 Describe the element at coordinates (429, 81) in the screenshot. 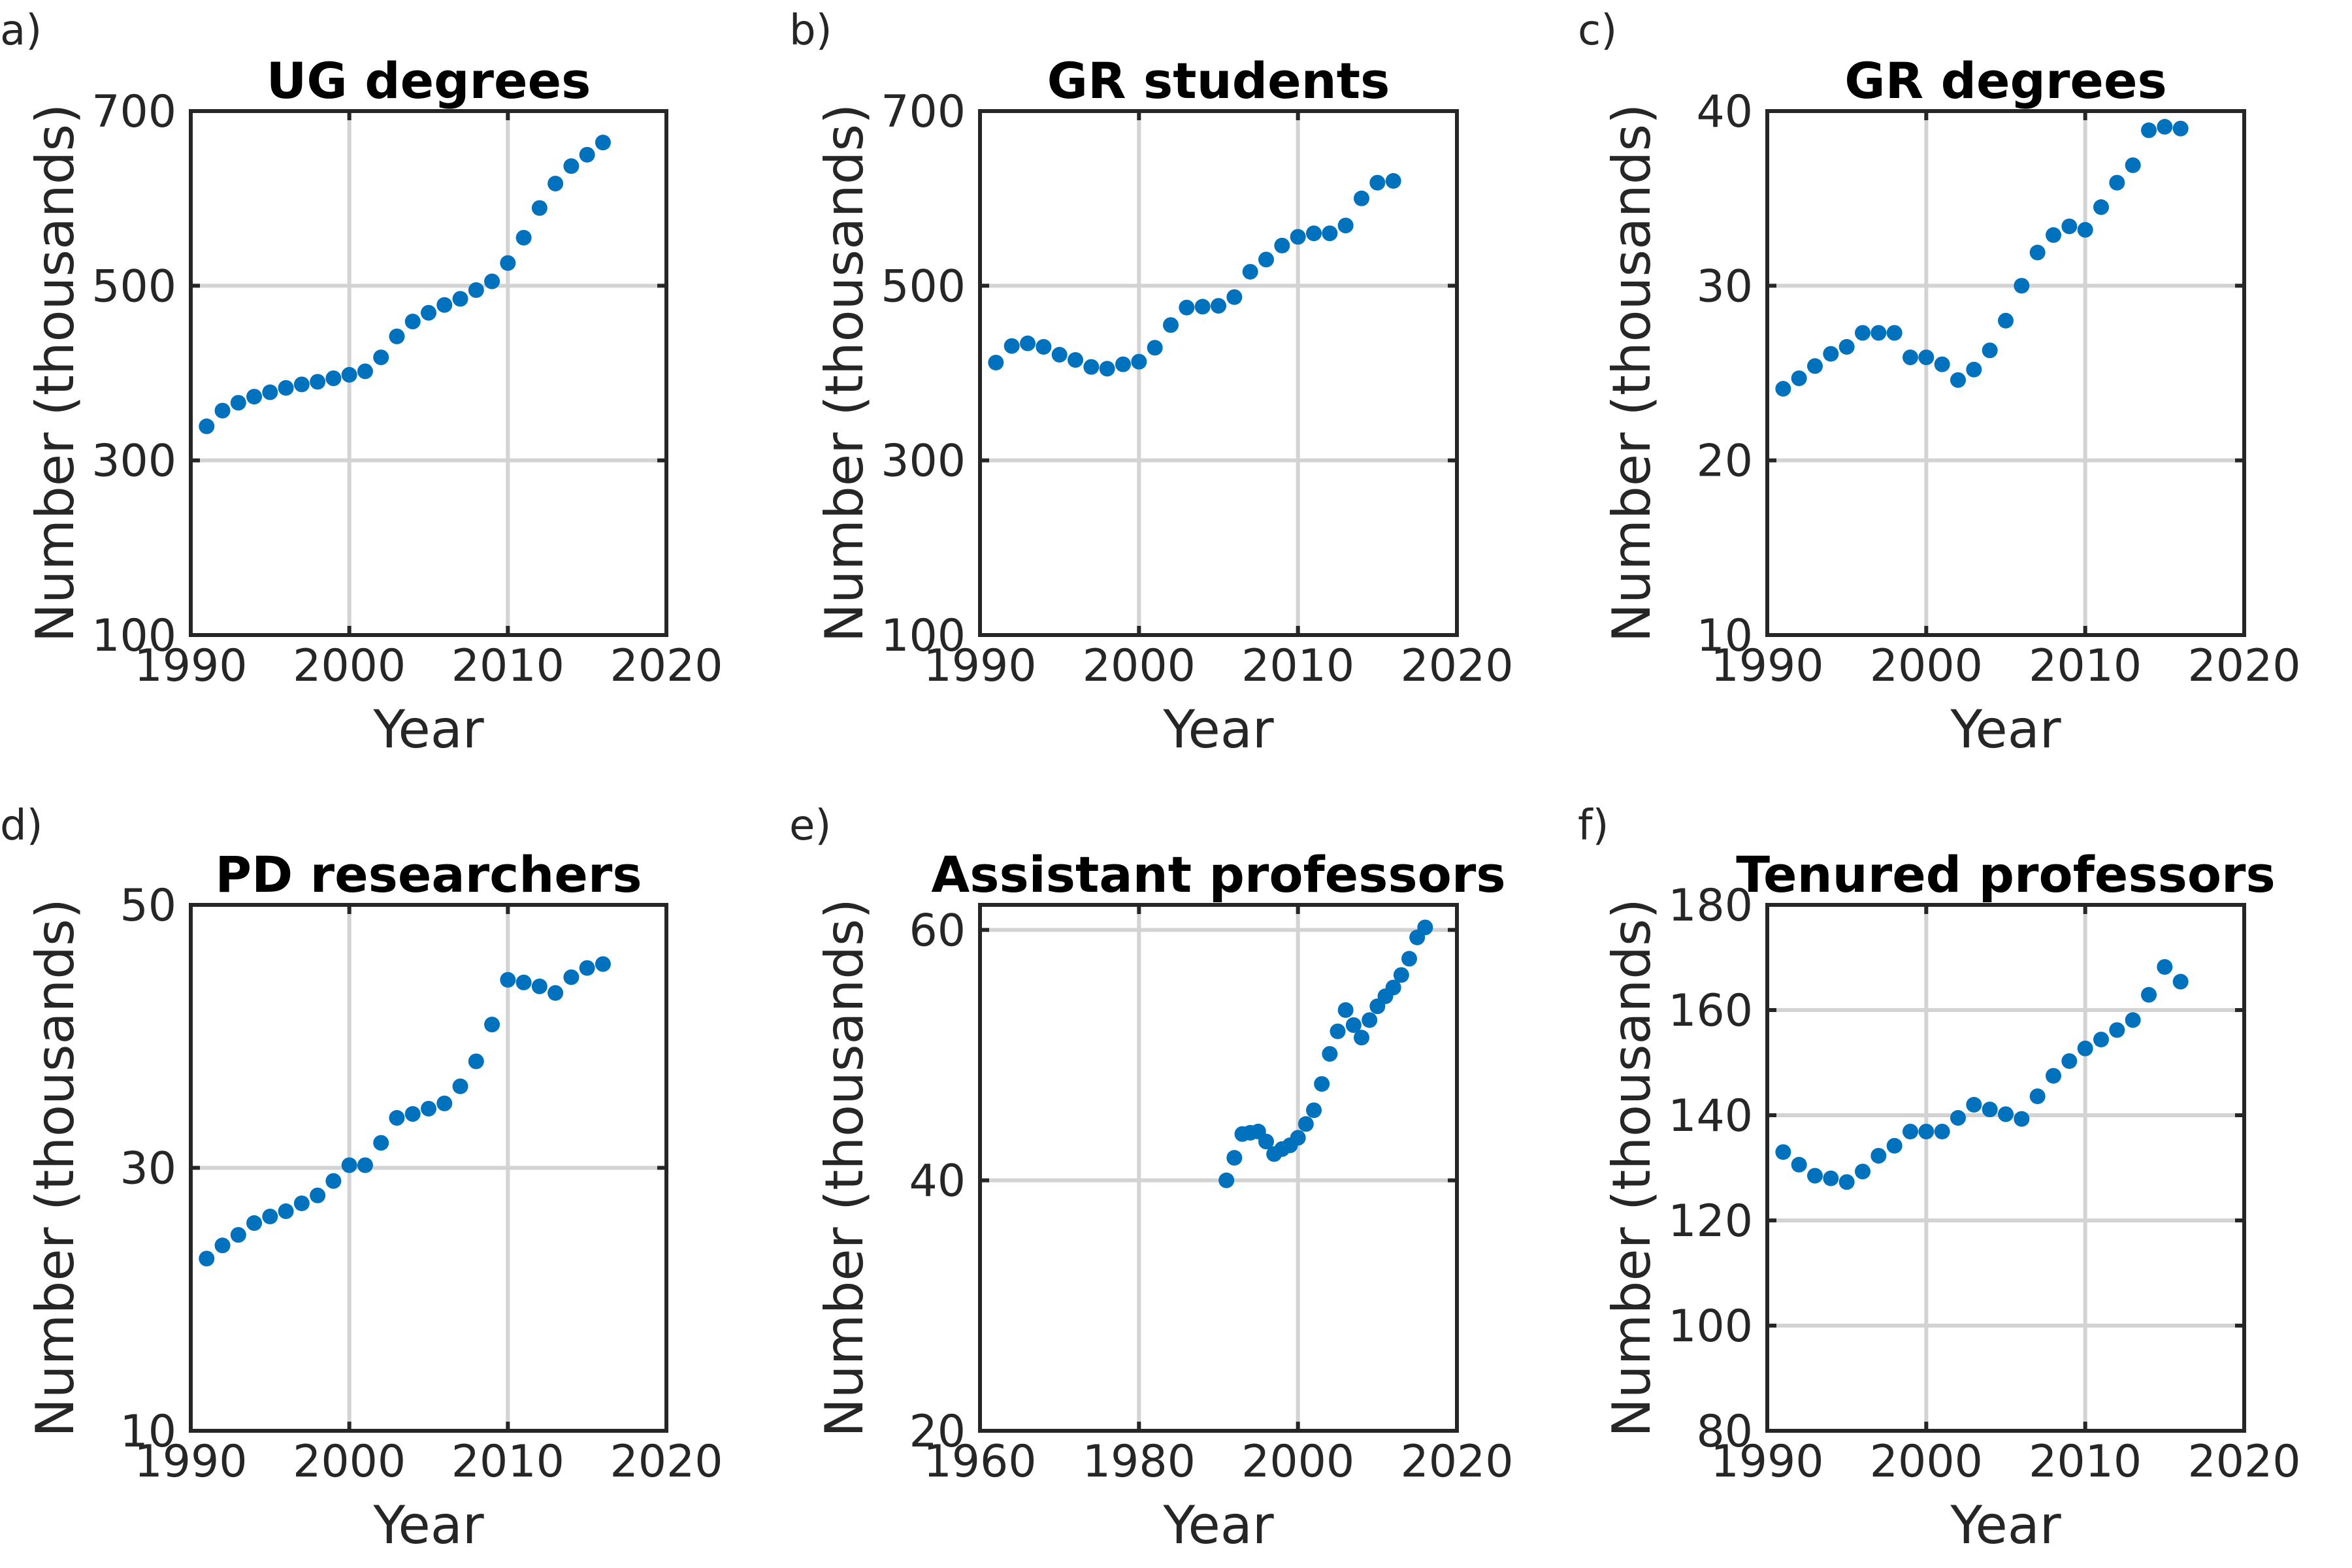

I see `panel-title: UG degrees` at that location.